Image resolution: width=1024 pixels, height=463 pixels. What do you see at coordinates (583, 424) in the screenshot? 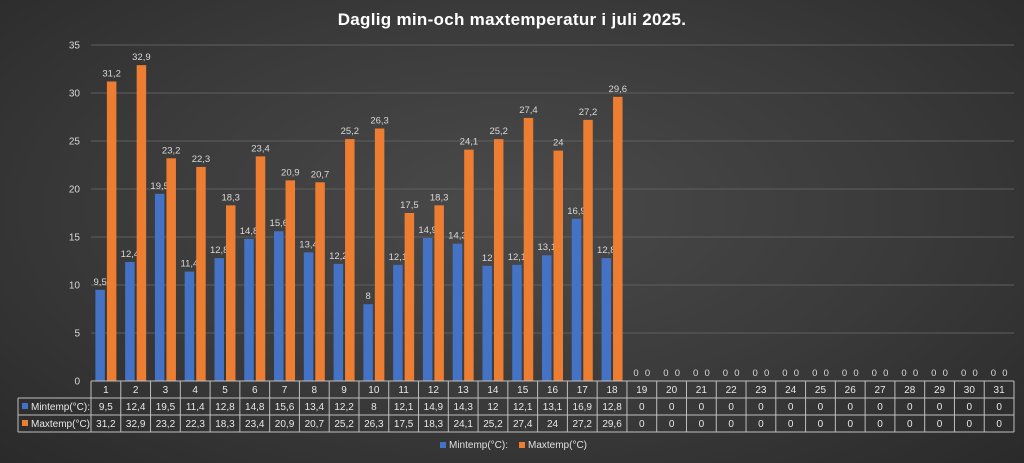
I see `table-cell: 27,2` at bounding box center [583, 424].